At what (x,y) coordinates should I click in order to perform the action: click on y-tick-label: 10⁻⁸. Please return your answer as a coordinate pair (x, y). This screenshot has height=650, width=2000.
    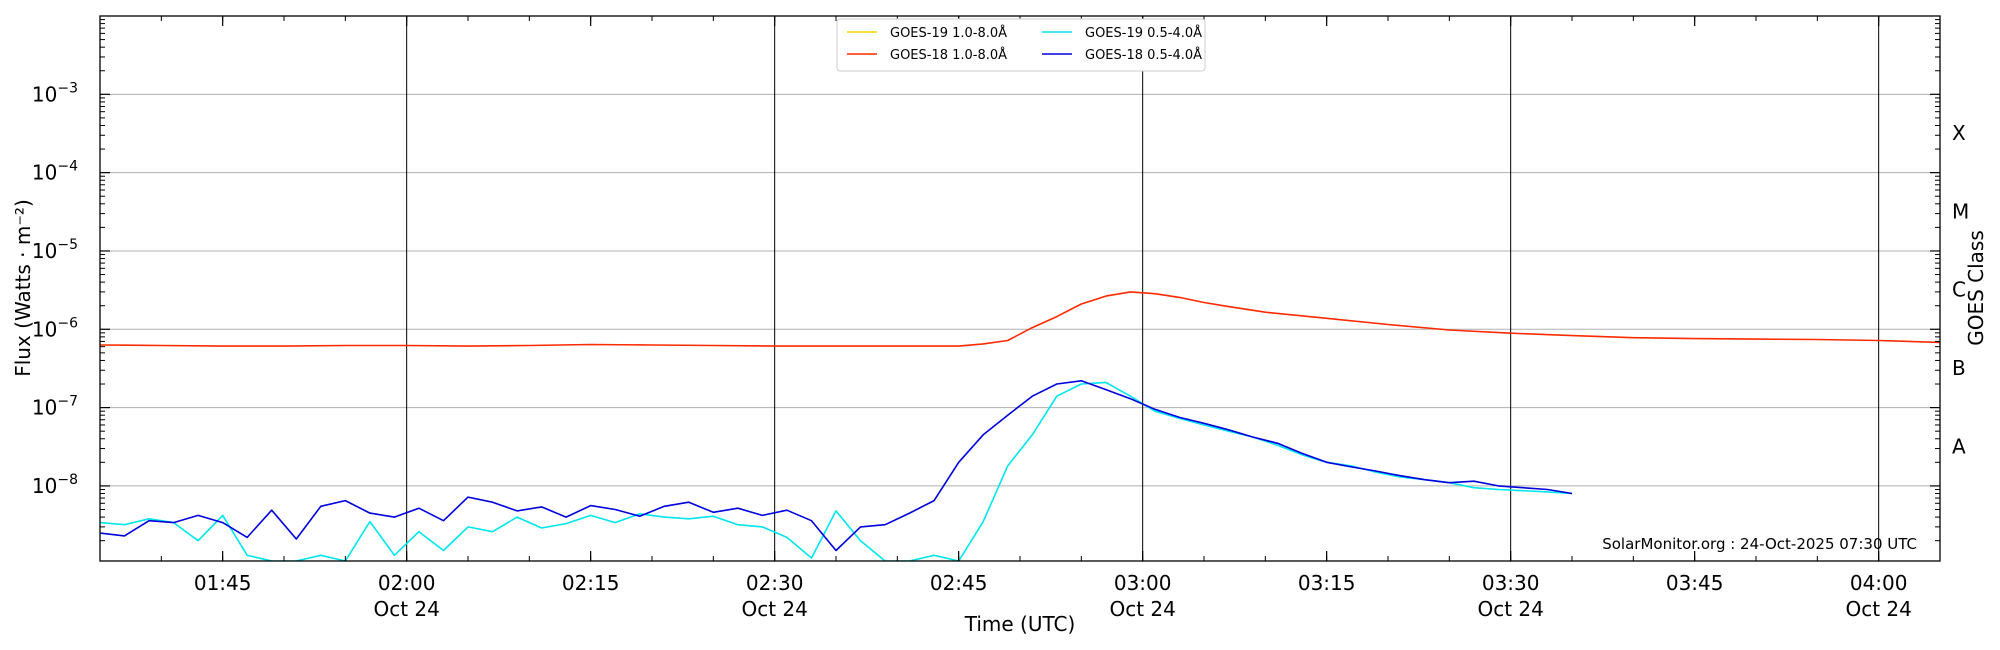
    Looking at the image, I should click on (55, 485).